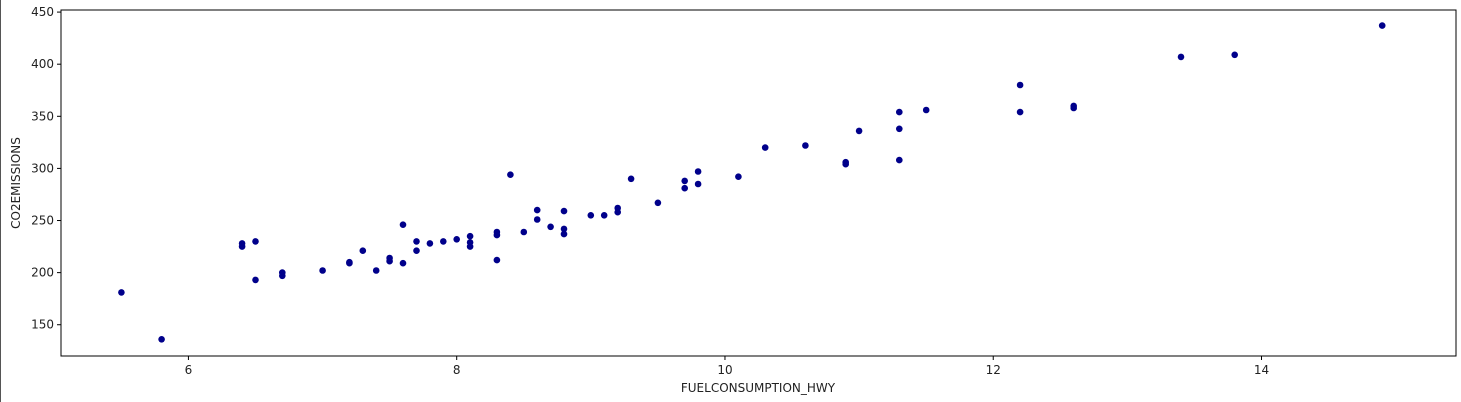  I want to click on y-axis-ticks: 150 200 250 300 350 400 450, so click(46, 168).